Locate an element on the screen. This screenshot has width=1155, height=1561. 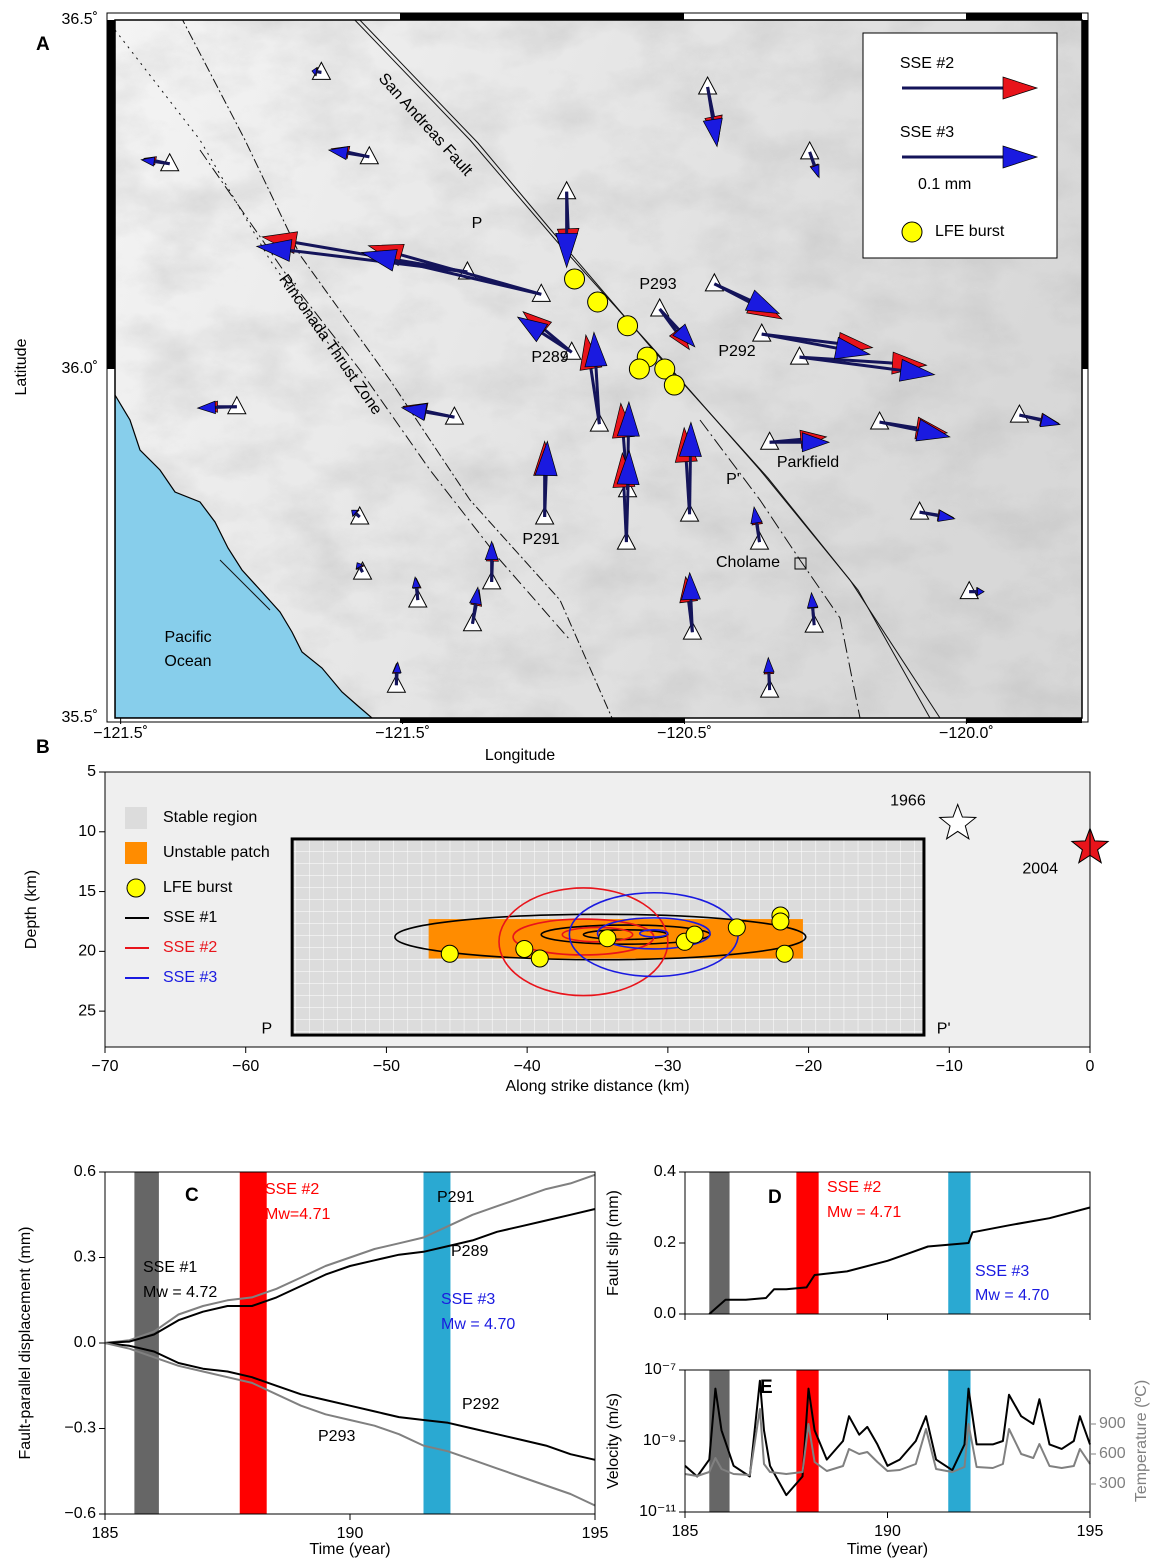
place-label: Cholame is located at coordinates (748, 562).